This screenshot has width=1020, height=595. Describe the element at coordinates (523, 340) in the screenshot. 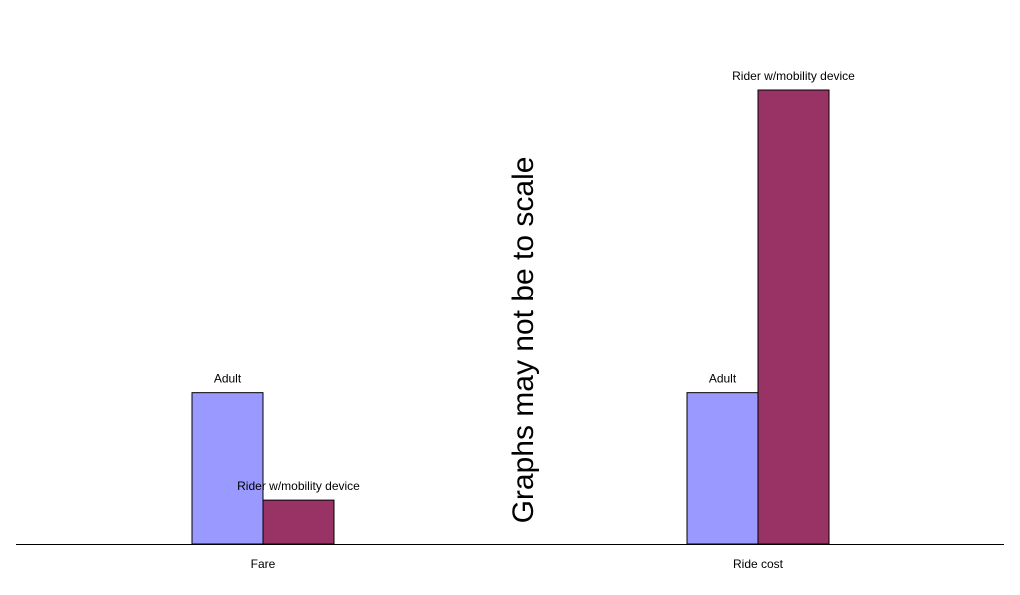

I see `scale-disclaimer-annotation: Graphs may not be to scale` at that location.